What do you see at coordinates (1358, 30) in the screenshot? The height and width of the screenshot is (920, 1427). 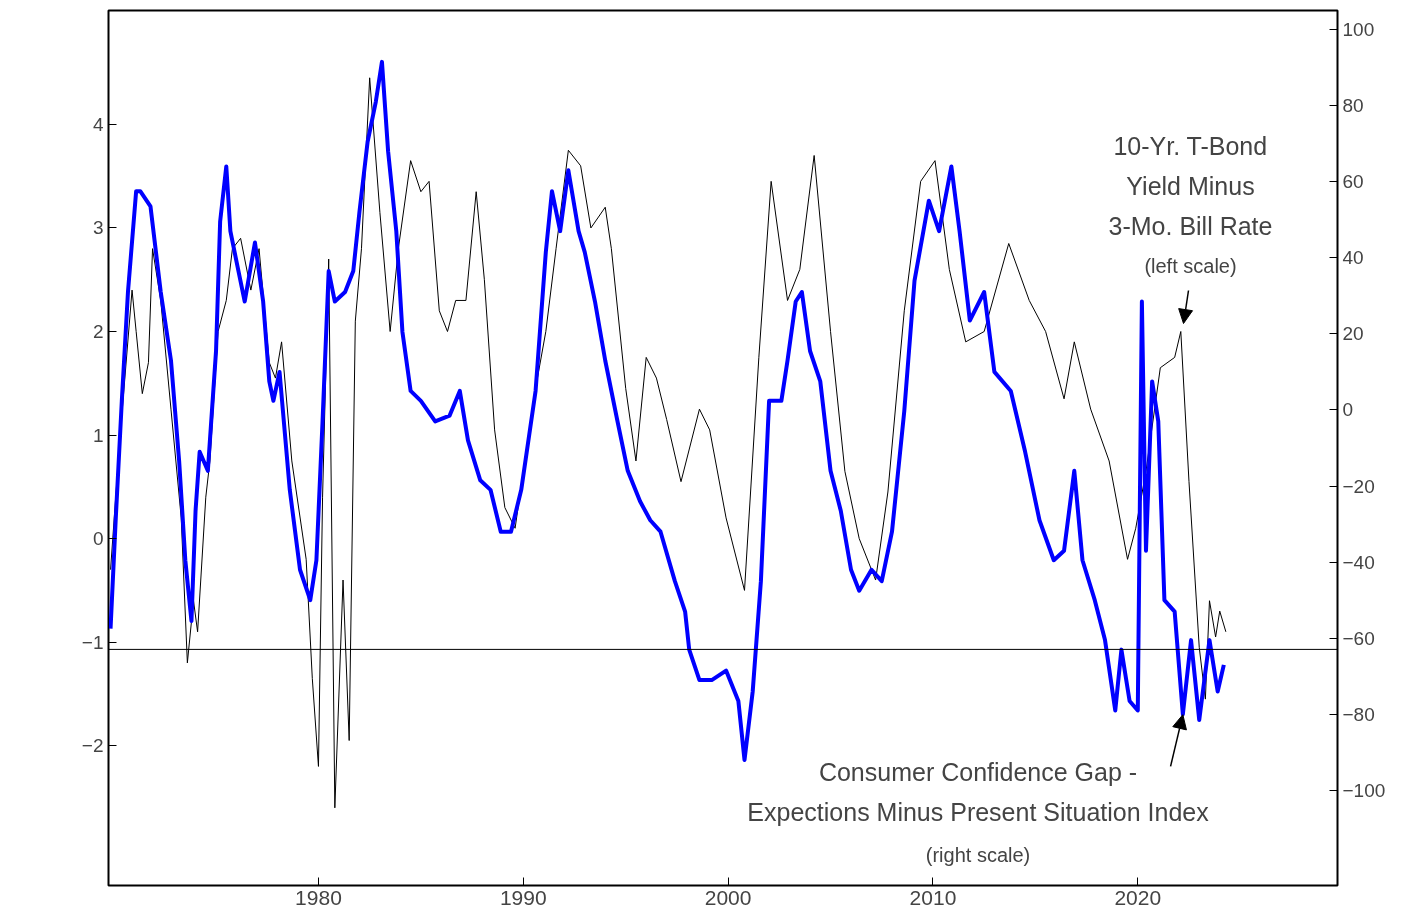 I see `y2-tick-label: 100` at bounding box center [1358, 30].